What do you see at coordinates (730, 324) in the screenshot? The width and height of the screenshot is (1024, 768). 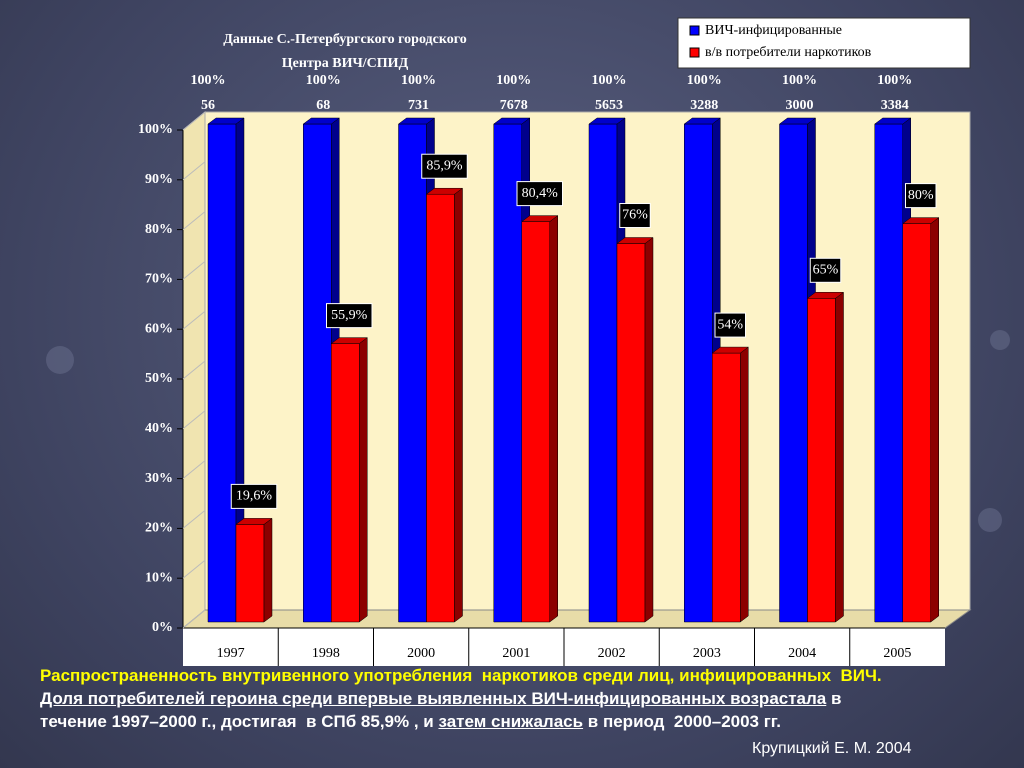 I see `data-label: 54%` at bounding box center [730, 324].